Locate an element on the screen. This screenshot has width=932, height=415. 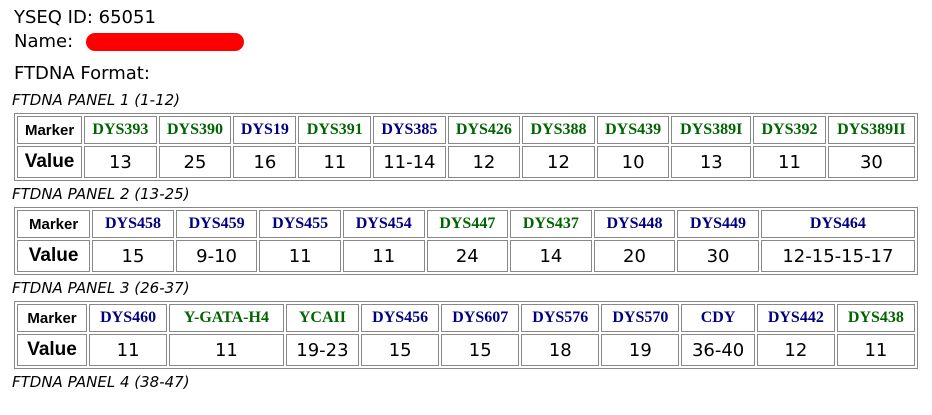
marker-value: 36-40 is located at coordinates (718, 350).